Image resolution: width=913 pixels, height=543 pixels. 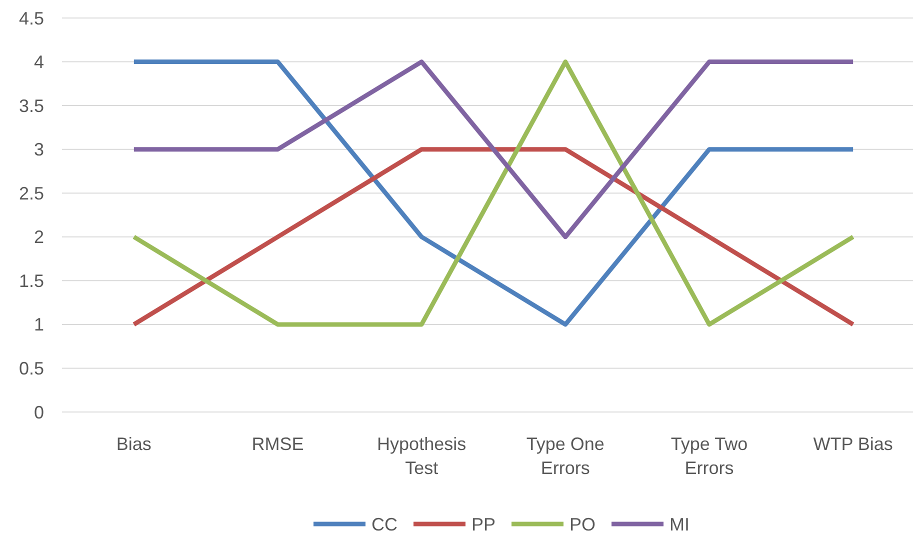 I want to click on legend-label: CC, so click(x=384, y=524).